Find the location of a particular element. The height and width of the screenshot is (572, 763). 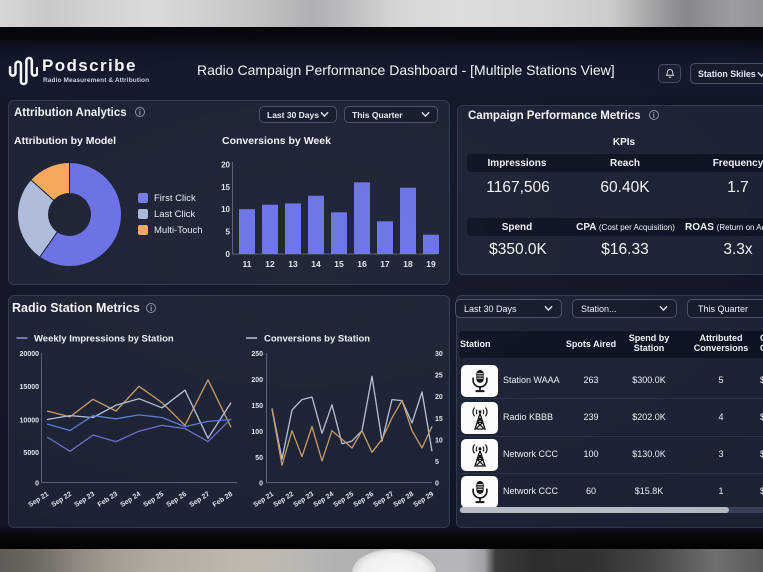

svg-text: 200 is located at coordinates (257, 380).